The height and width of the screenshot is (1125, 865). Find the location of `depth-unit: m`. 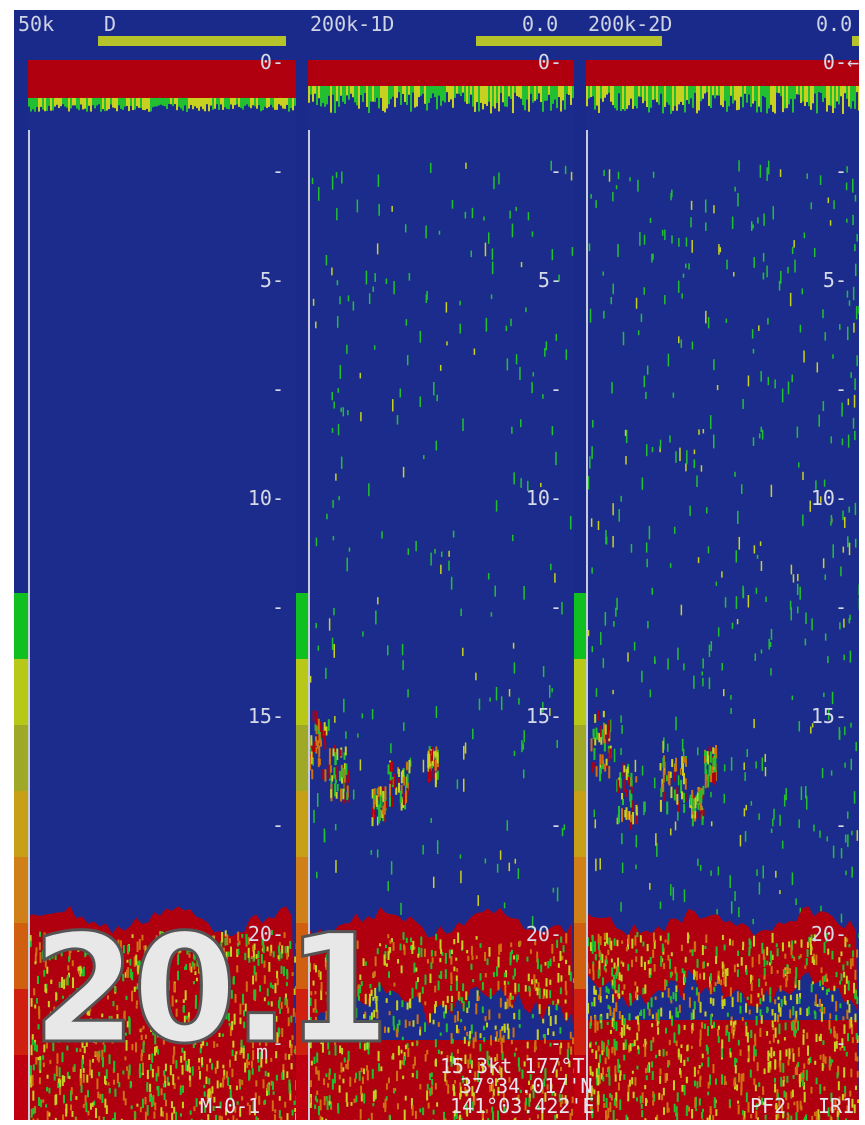

depth-unit: m is located at coordinates (262, 1052).